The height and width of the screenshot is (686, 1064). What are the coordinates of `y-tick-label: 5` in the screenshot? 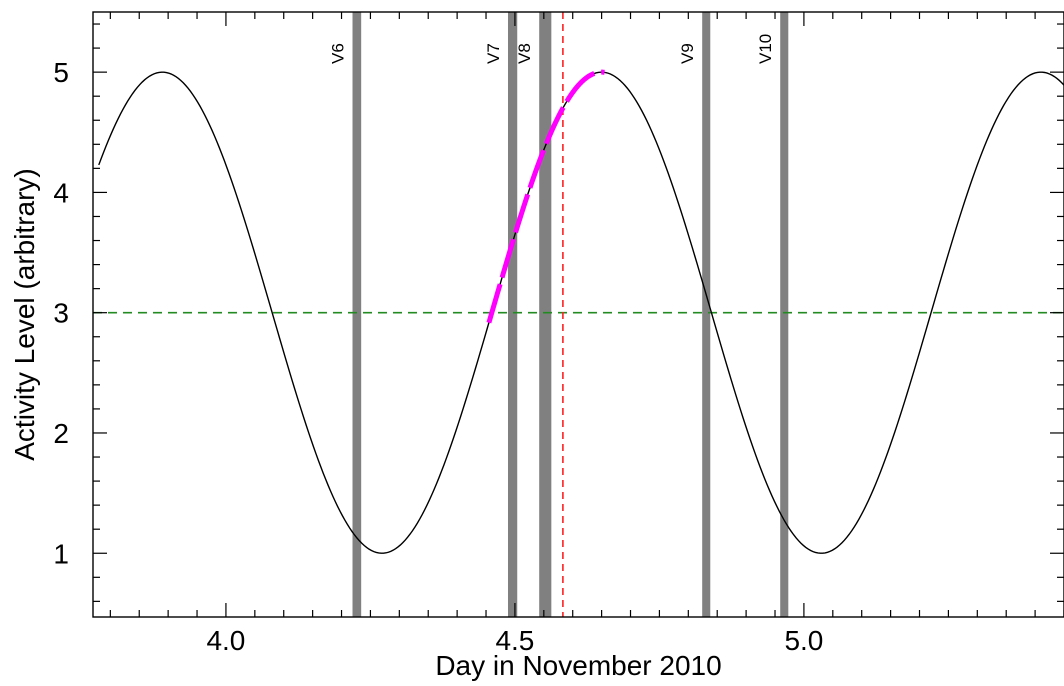 It's located at (61, 72).